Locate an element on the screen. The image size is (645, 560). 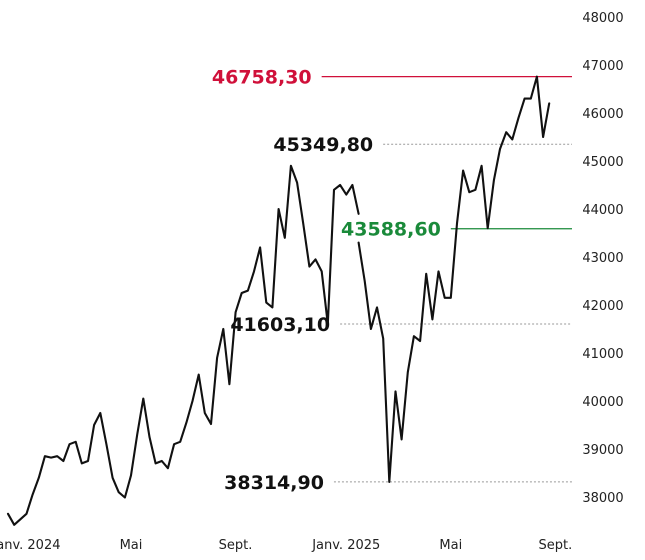
y-tick-label: 38000 is located at coordinates (602, 498).